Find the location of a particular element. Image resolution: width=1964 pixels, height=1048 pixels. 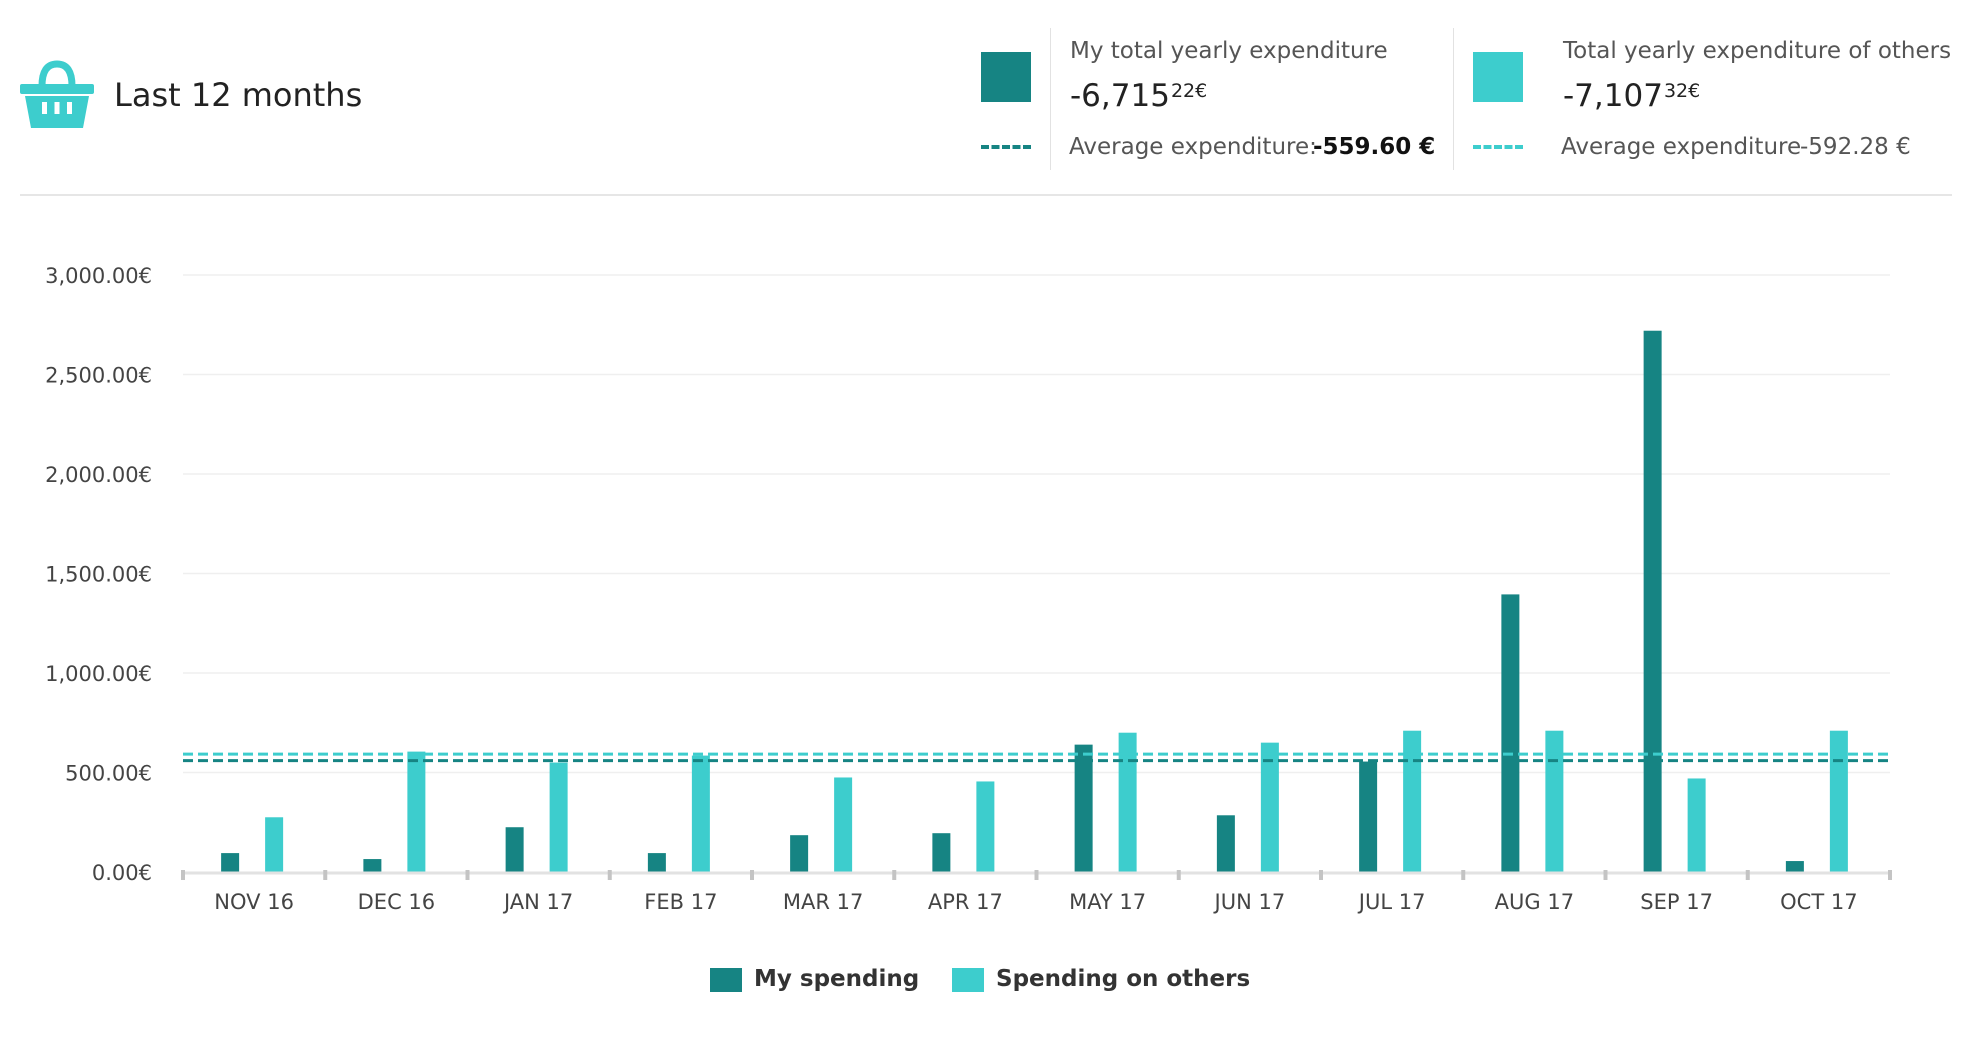

x-tick-label-mar-17: MAR 17 is located at coordinates (823, 902).